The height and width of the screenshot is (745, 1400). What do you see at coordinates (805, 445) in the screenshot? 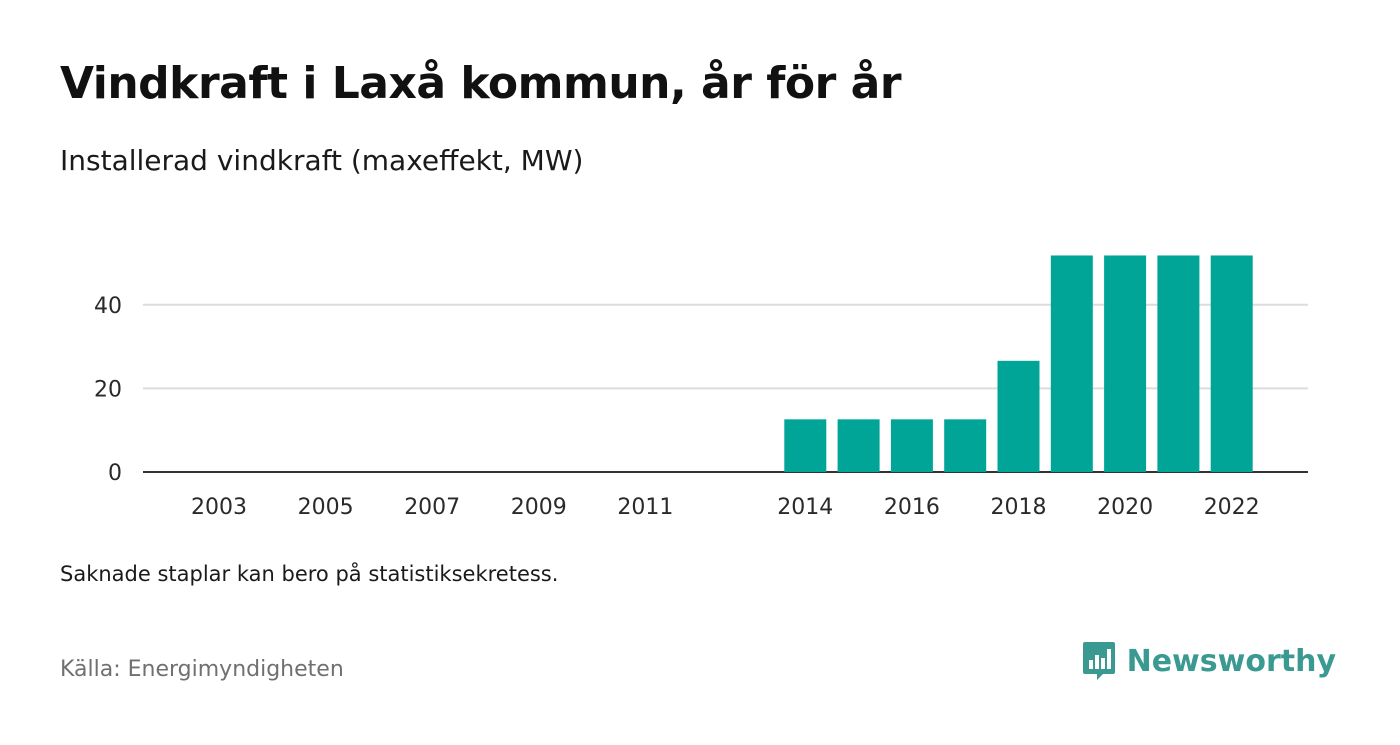
I see `bar-2014` at bounding box center [805, 445].